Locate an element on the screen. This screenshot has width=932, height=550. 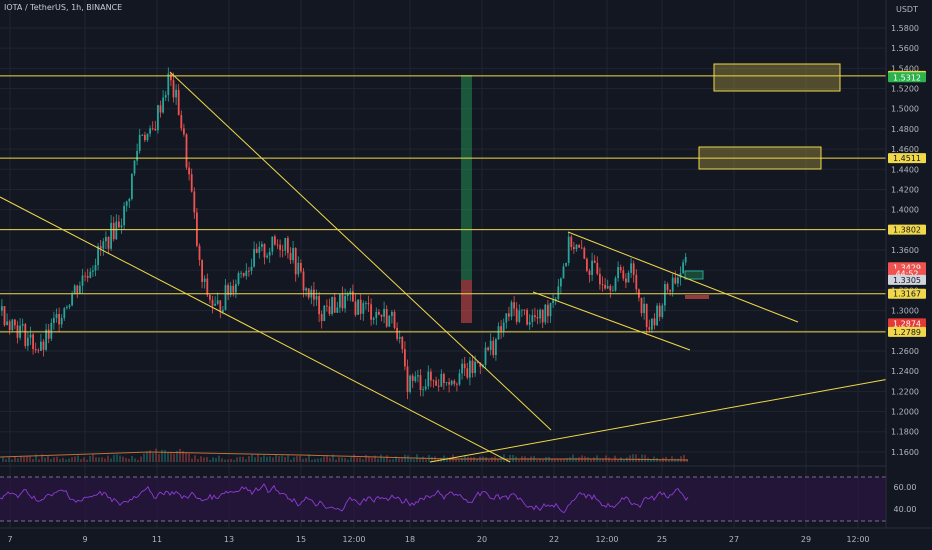
time-tick-label: 20 is located at coordinates (482, 539).